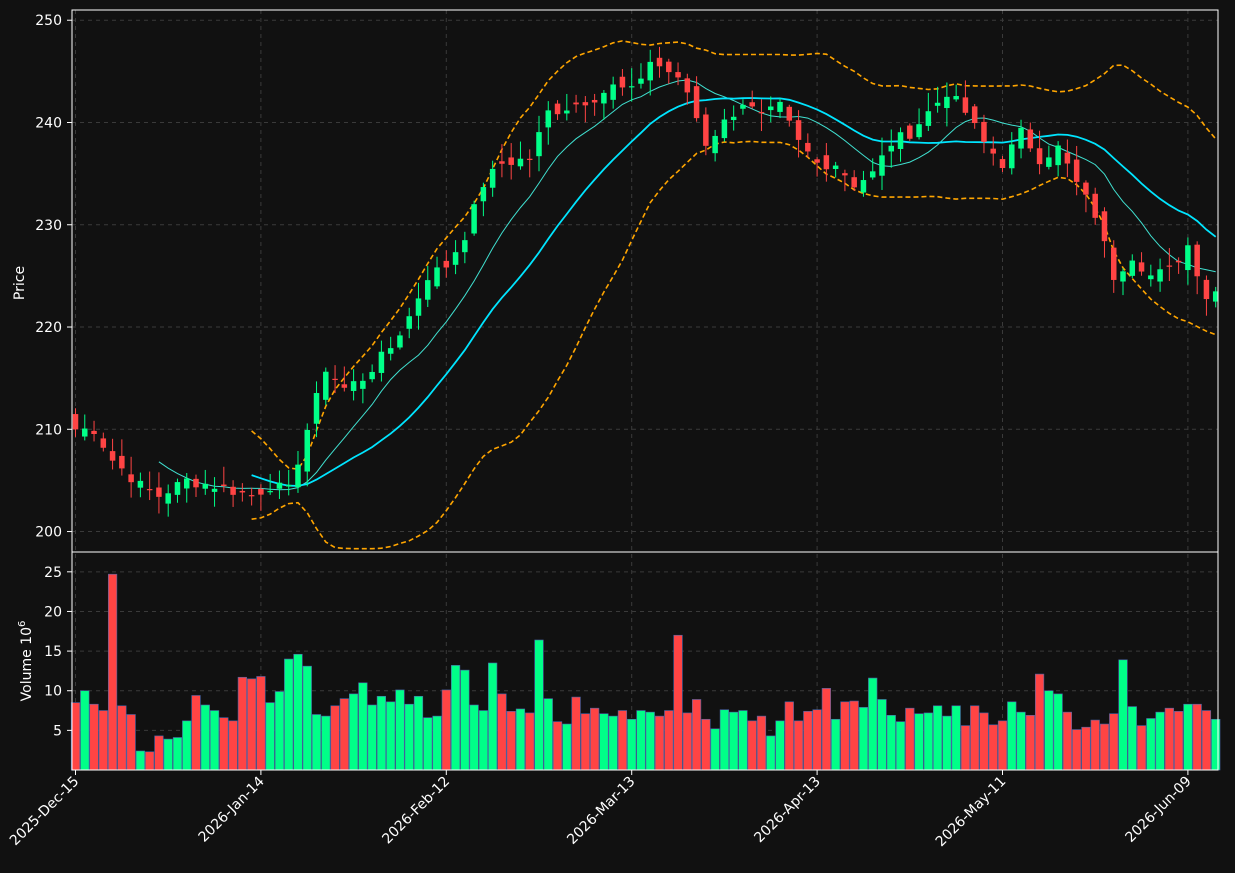  I want to click on price-tick-label: 220, so click(48, 328).